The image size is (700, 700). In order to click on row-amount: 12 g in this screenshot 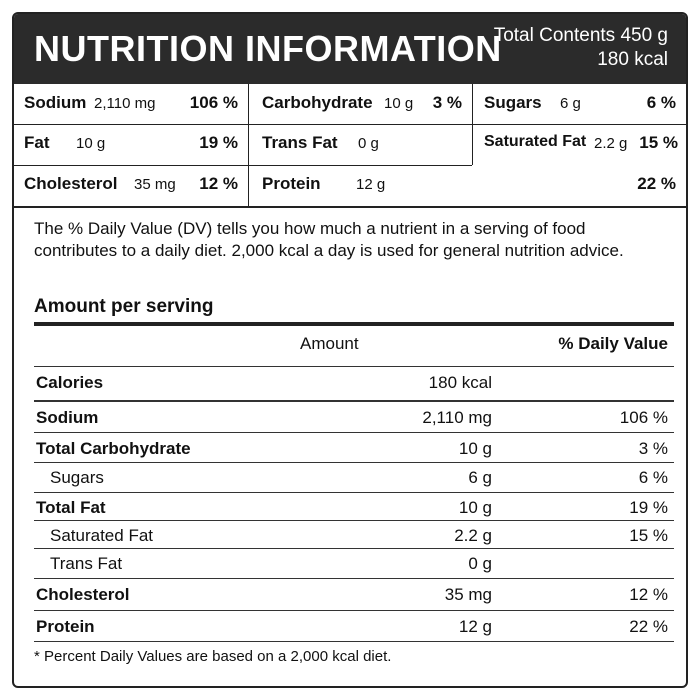, I will do `click(475, 626)`.